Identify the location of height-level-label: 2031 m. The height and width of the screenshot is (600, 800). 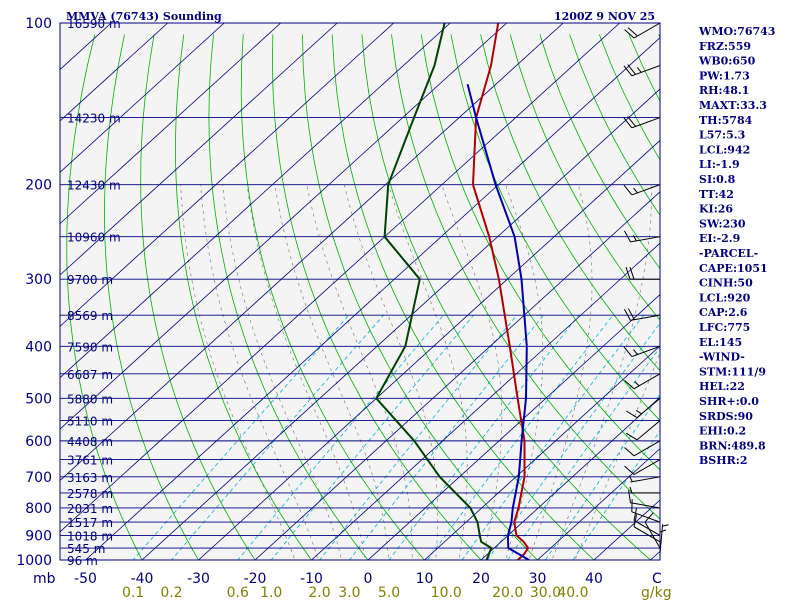
(90, 509).